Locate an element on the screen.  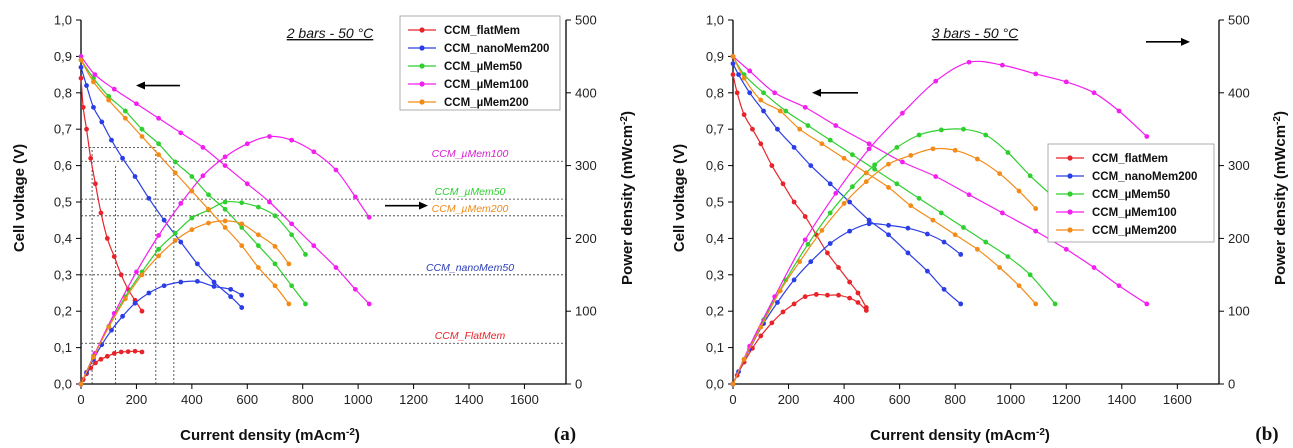
x-tick-label: 200 is located at coordinates (789, 399).